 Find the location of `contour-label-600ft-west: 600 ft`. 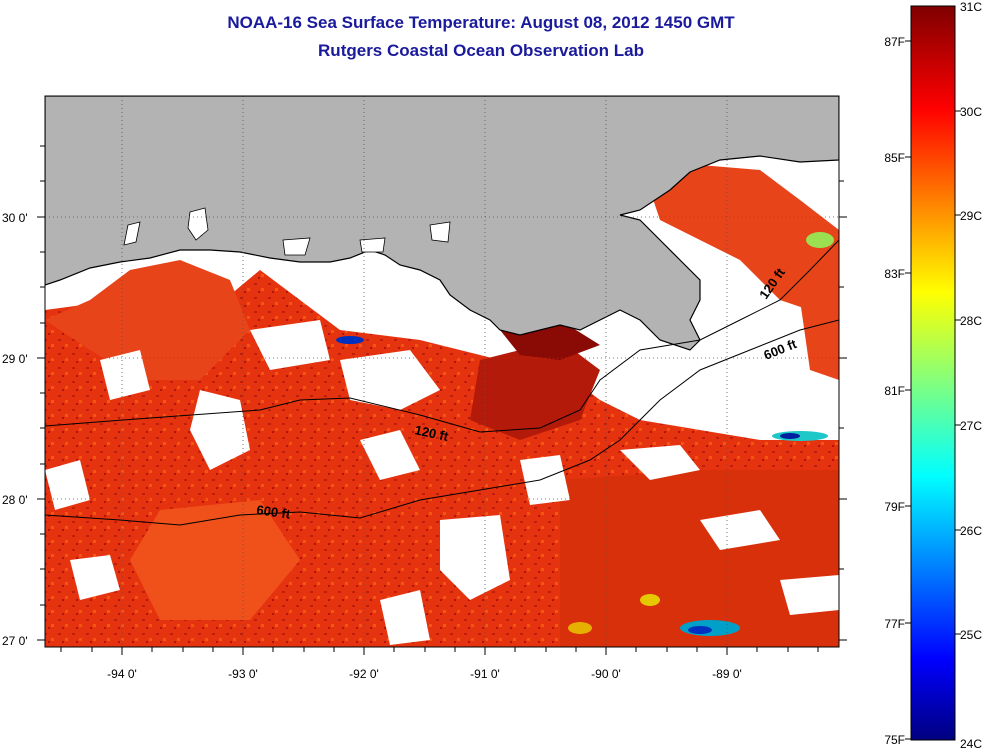

contour-label-600ft-west: 600 ft is located at coordinates (274, 512).